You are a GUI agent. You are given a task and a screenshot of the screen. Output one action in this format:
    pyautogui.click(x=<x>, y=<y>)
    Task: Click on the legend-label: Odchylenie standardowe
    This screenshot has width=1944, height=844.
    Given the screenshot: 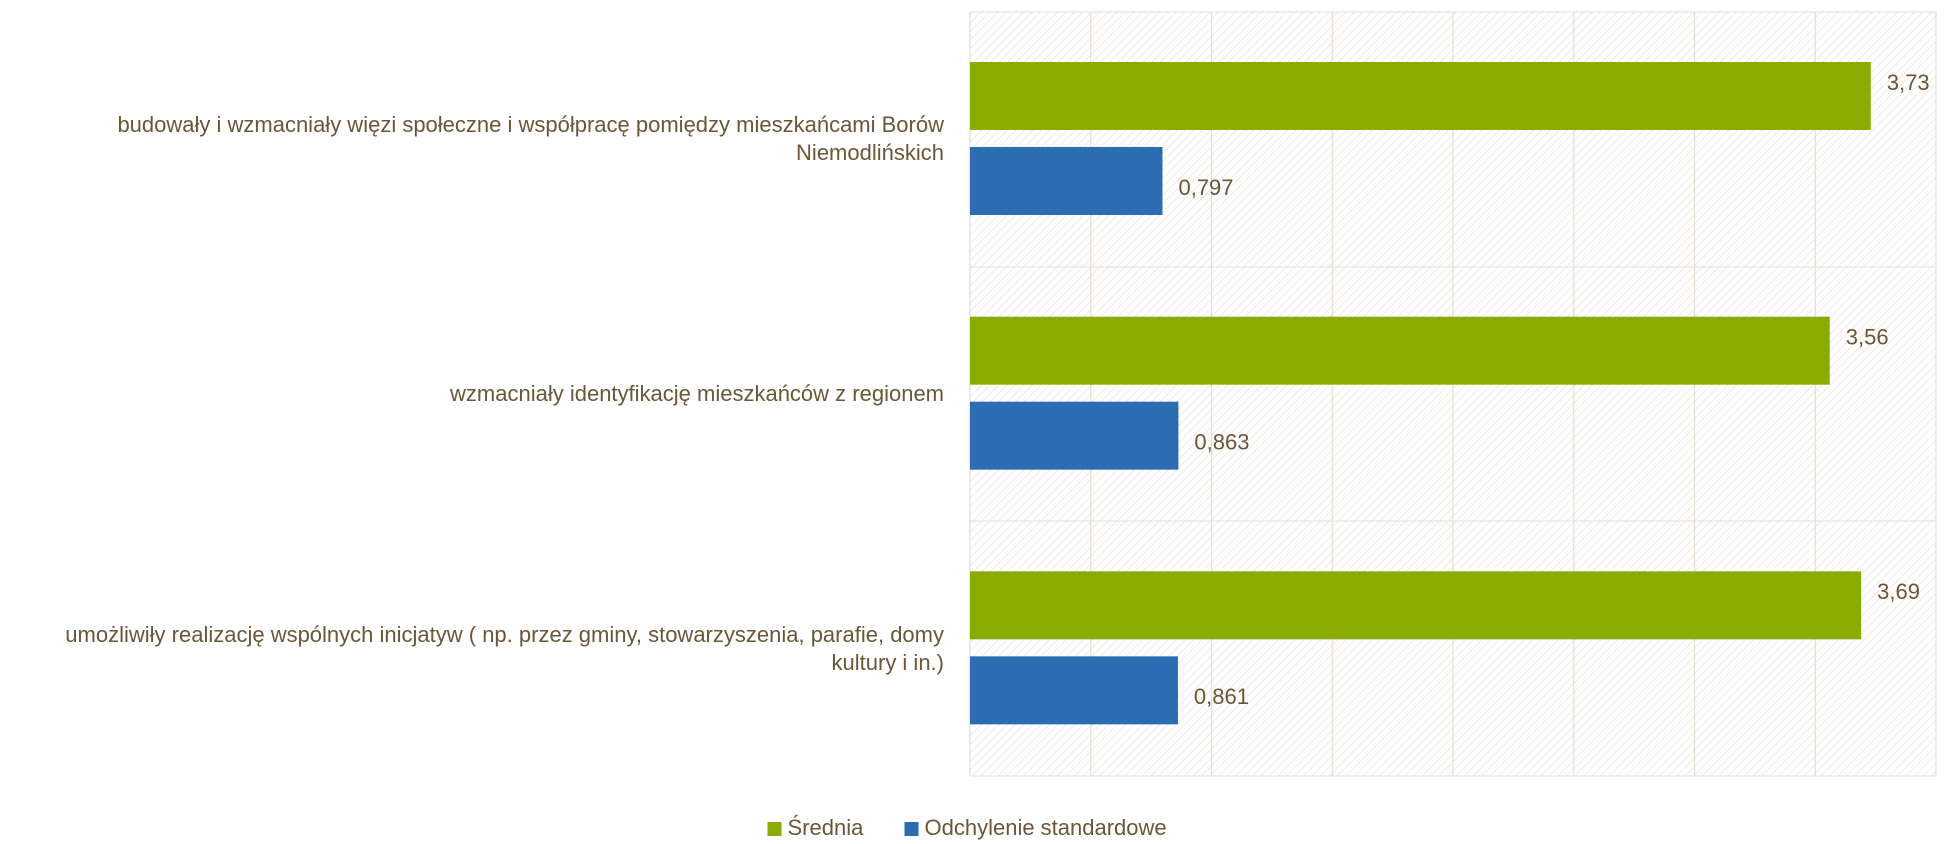 What is the action you would take?
    pyautogui.click(x=1046, y=827)
    